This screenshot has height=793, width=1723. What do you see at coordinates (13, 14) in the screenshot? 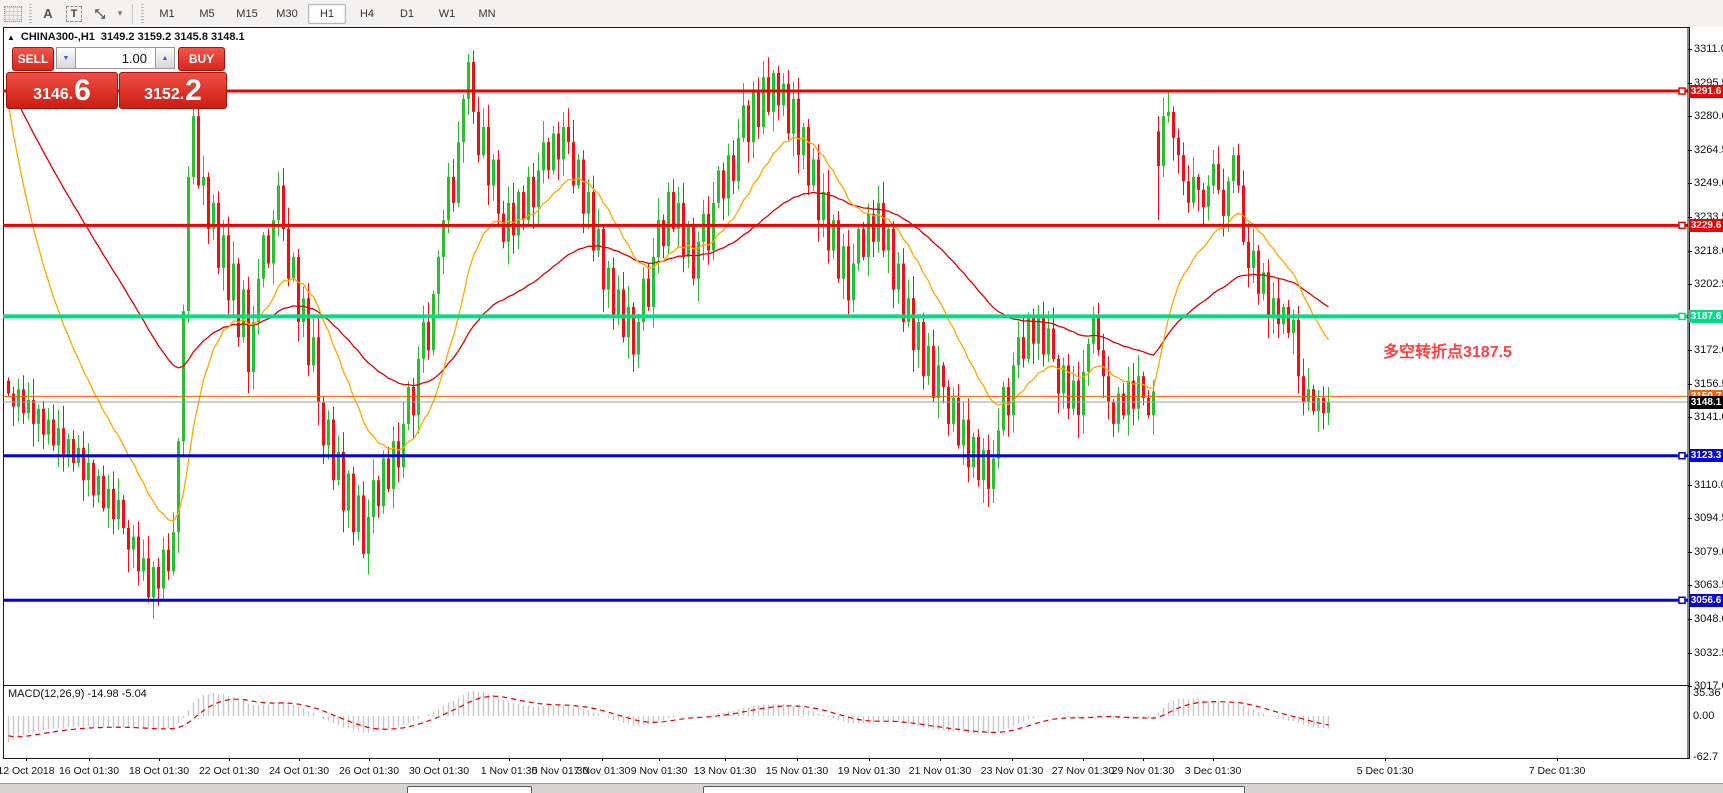
I see `indicator-grid-icon` at bounding box center [13, 14].